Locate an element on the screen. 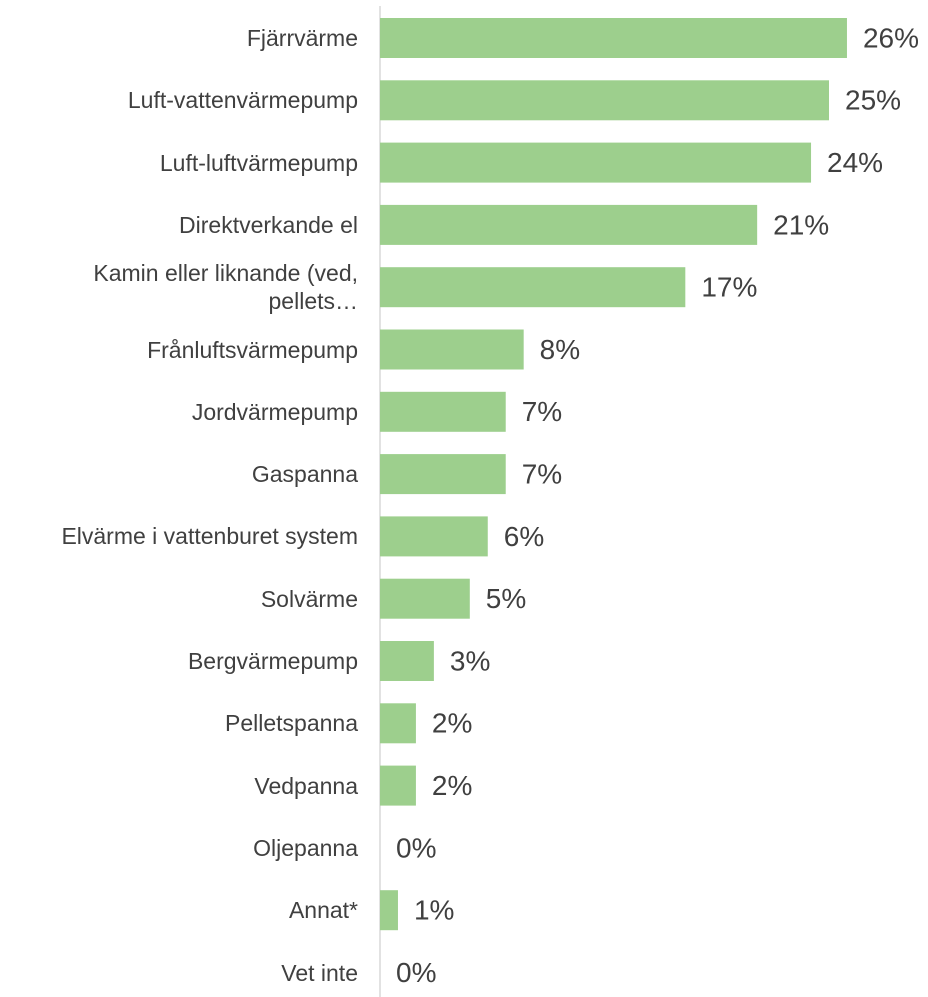  category-label: Bergvärmepump is located at coordinates (272, 661).